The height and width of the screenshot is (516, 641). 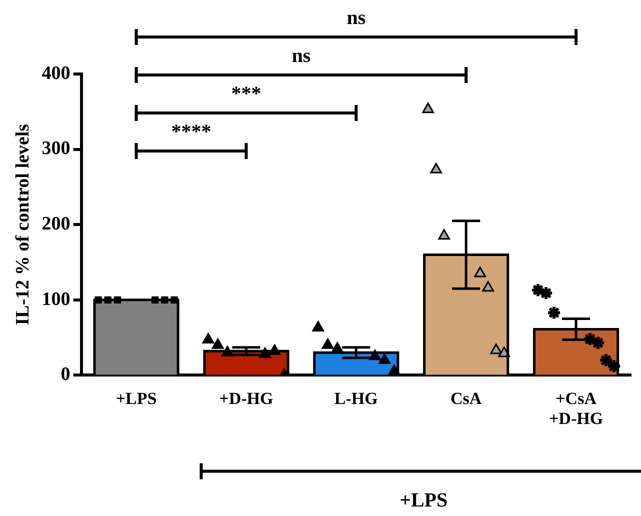 I want to click on text: +LPS, so click(x=424, y=500).